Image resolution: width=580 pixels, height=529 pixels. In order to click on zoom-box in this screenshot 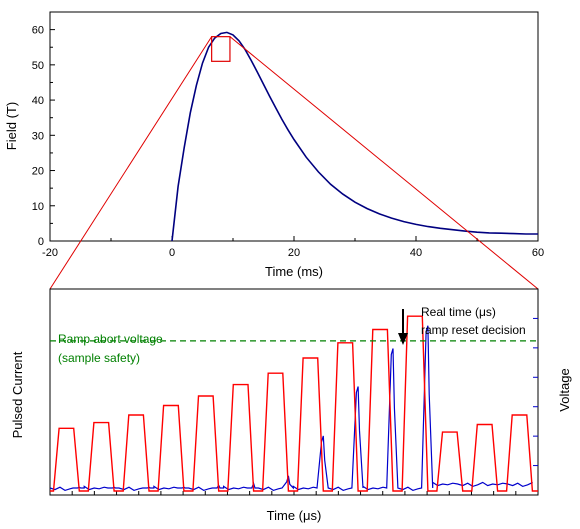, I will do `click(221, 49)`.